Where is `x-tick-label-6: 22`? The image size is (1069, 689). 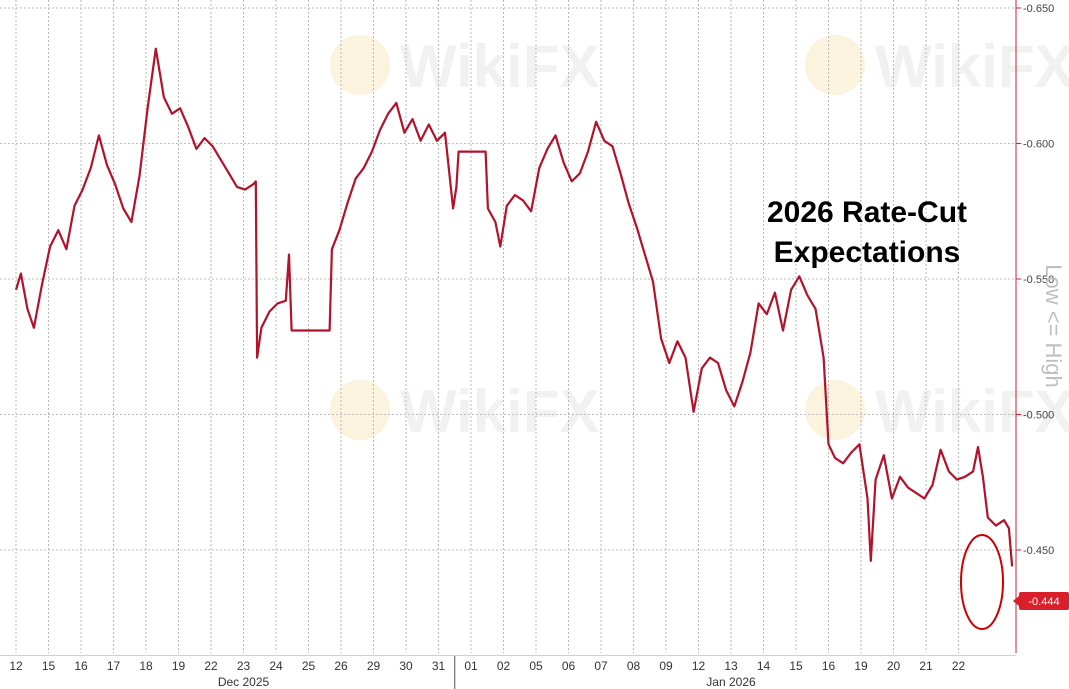 x-tick-label-6: 22 is located at coordinates (211, 666).